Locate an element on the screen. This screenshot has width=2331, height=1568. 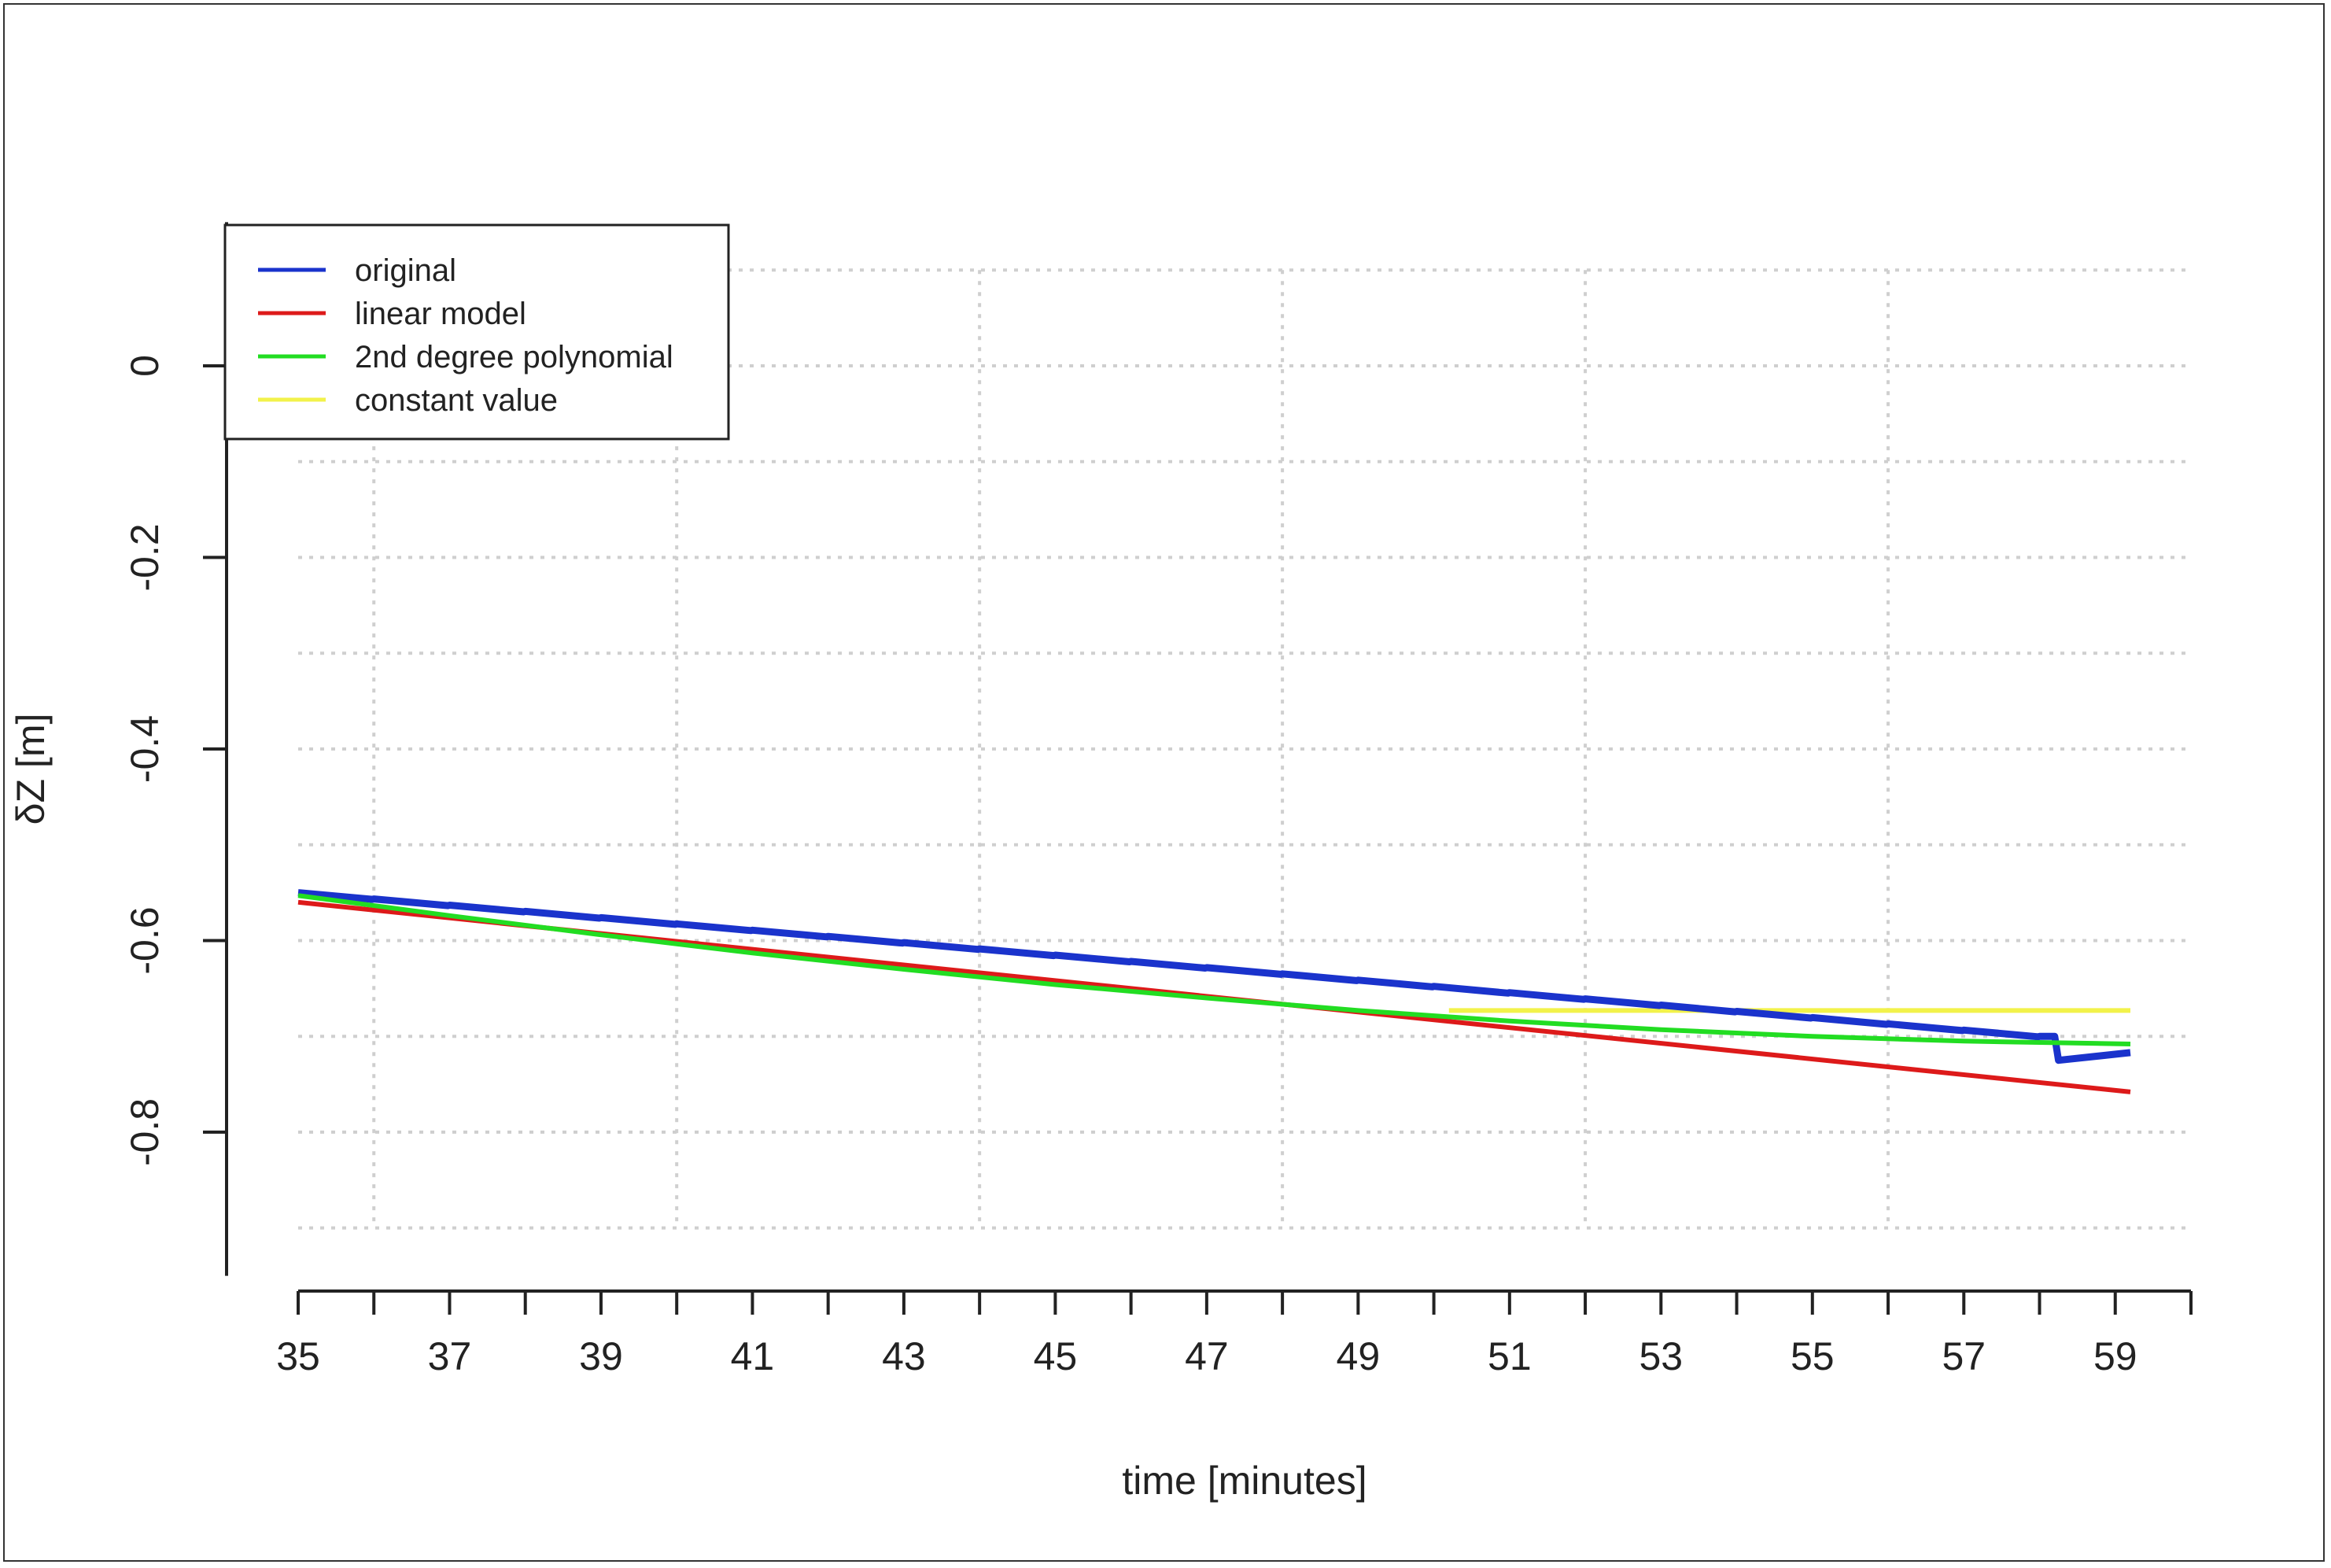
y-tick-label: -0.6 is located at coordinates (145, 940).